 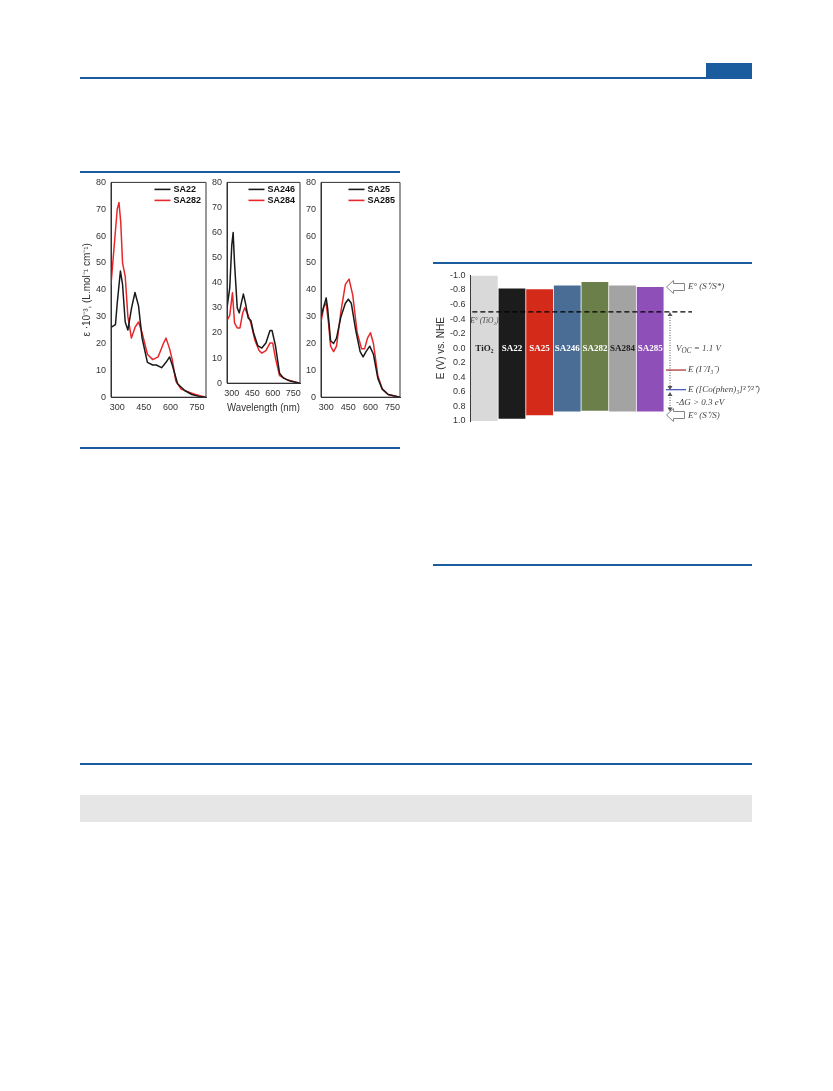 What do you see at coordinates (457, 318) in the screenshot?
I see `y-tick-label: -0.4` at bounding box center [457, 318].